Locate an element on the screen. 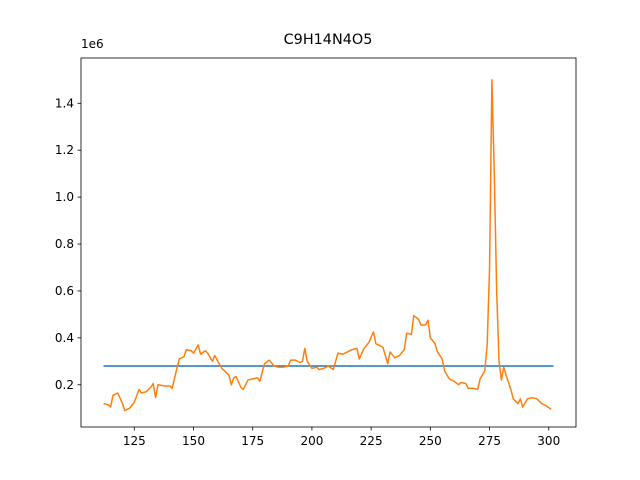 This screenshot has width=640, height=480. y-tick-label: 1.4 is located at coordinates (64, 103).